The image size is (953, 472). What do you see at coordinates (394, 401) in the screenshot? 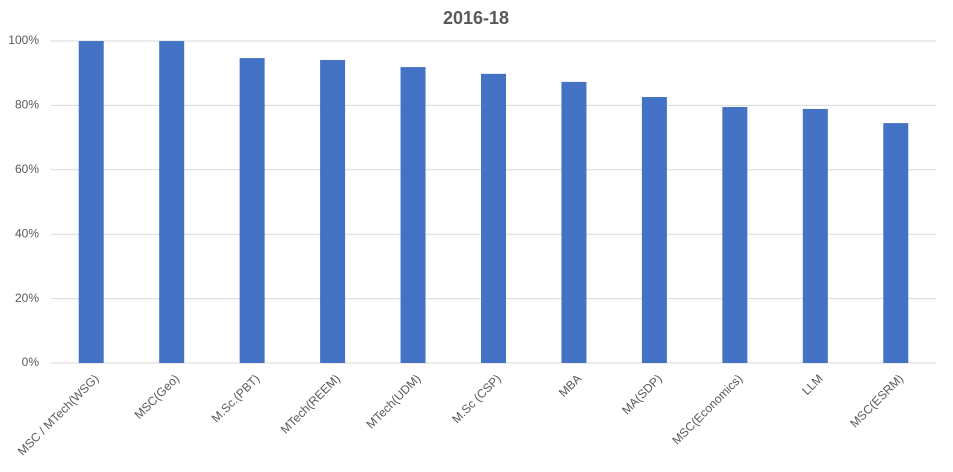
I see `x-tick-label: MTech(UDM)` at bounding box center [394, 401].